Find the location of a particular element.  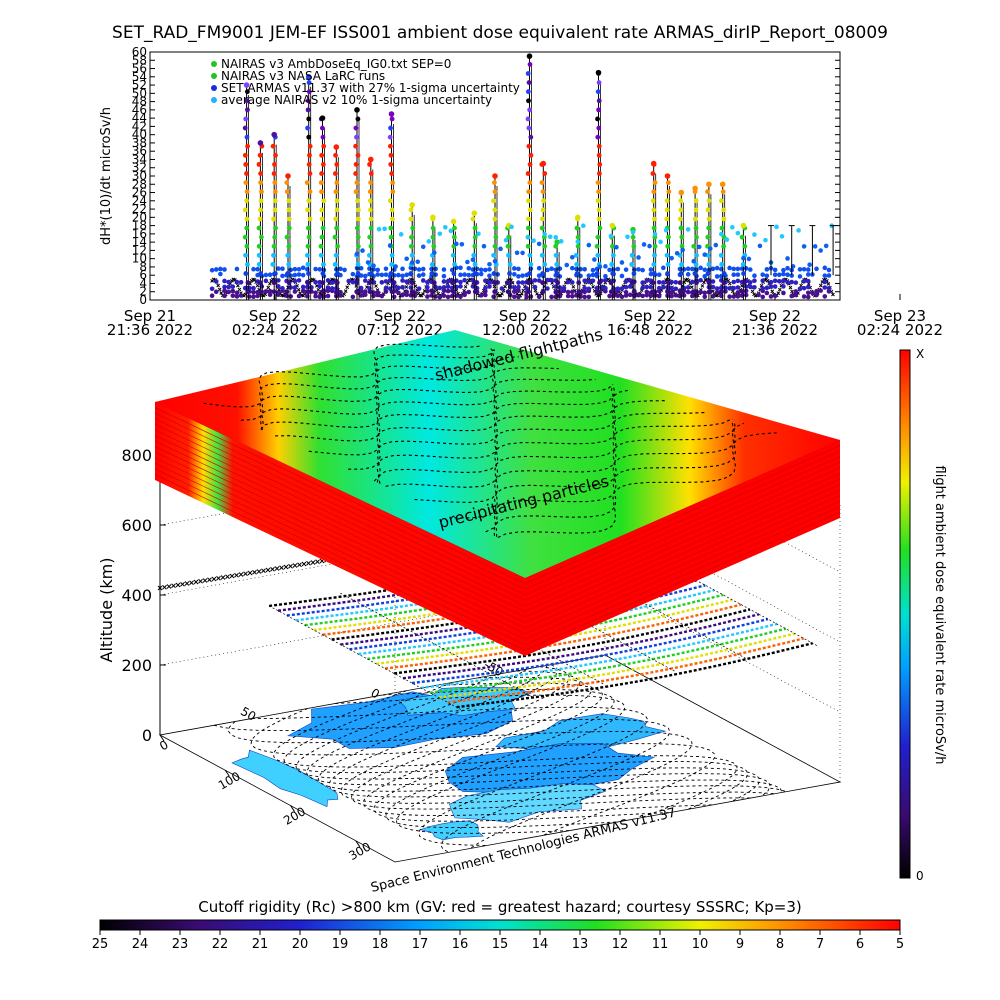

y-tick-label: 28 is located at coordinates (139, 184).